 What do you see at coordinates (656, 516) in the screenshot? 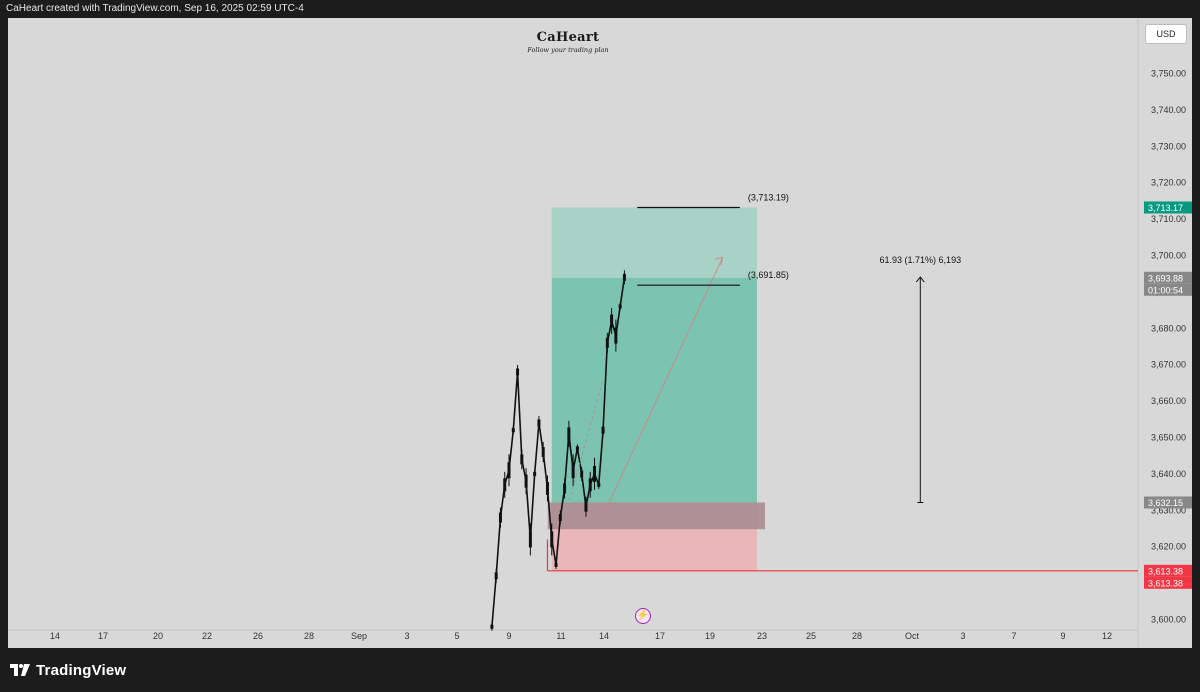
I see `entry-band` at bounding box center [656, 516].